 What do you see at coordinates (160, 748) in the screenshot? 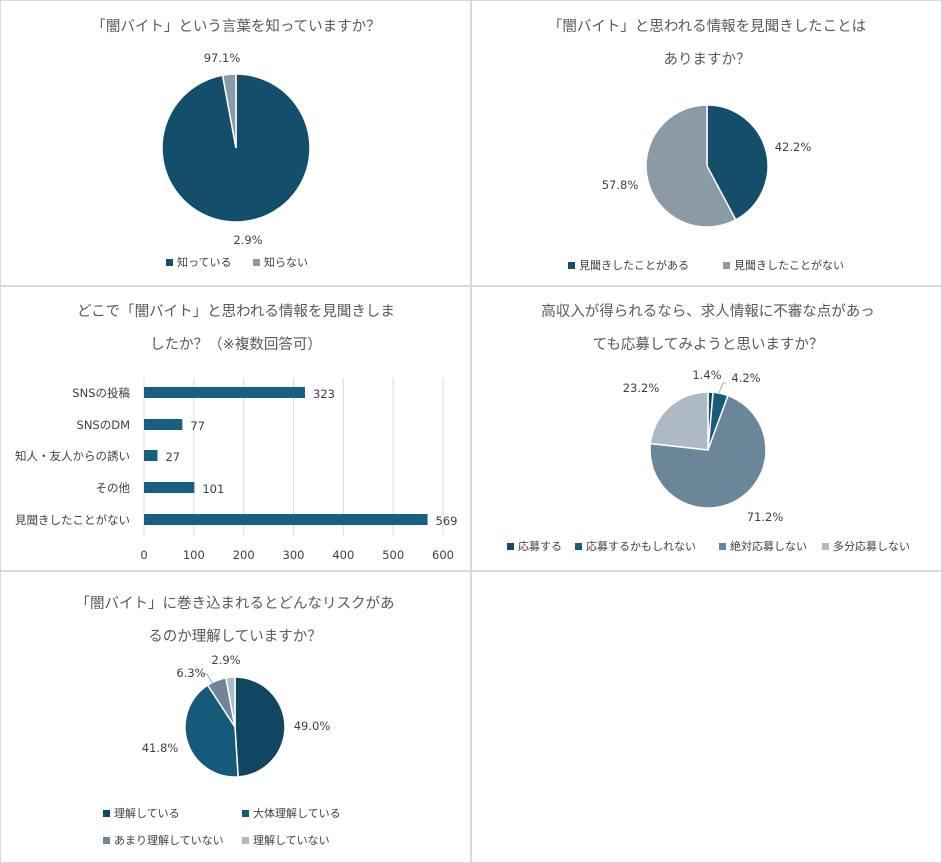
I see `data-label: 41.8%` at bounding box center [160, 748].